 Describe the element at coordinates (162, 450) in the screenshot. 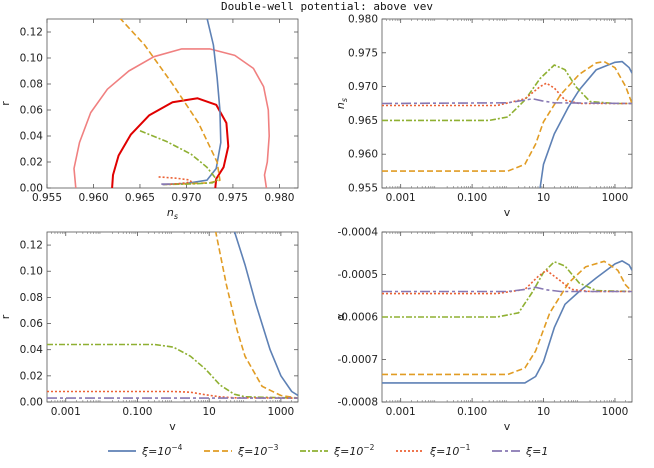

I see `legend-label: ξ=10−4` at that location.